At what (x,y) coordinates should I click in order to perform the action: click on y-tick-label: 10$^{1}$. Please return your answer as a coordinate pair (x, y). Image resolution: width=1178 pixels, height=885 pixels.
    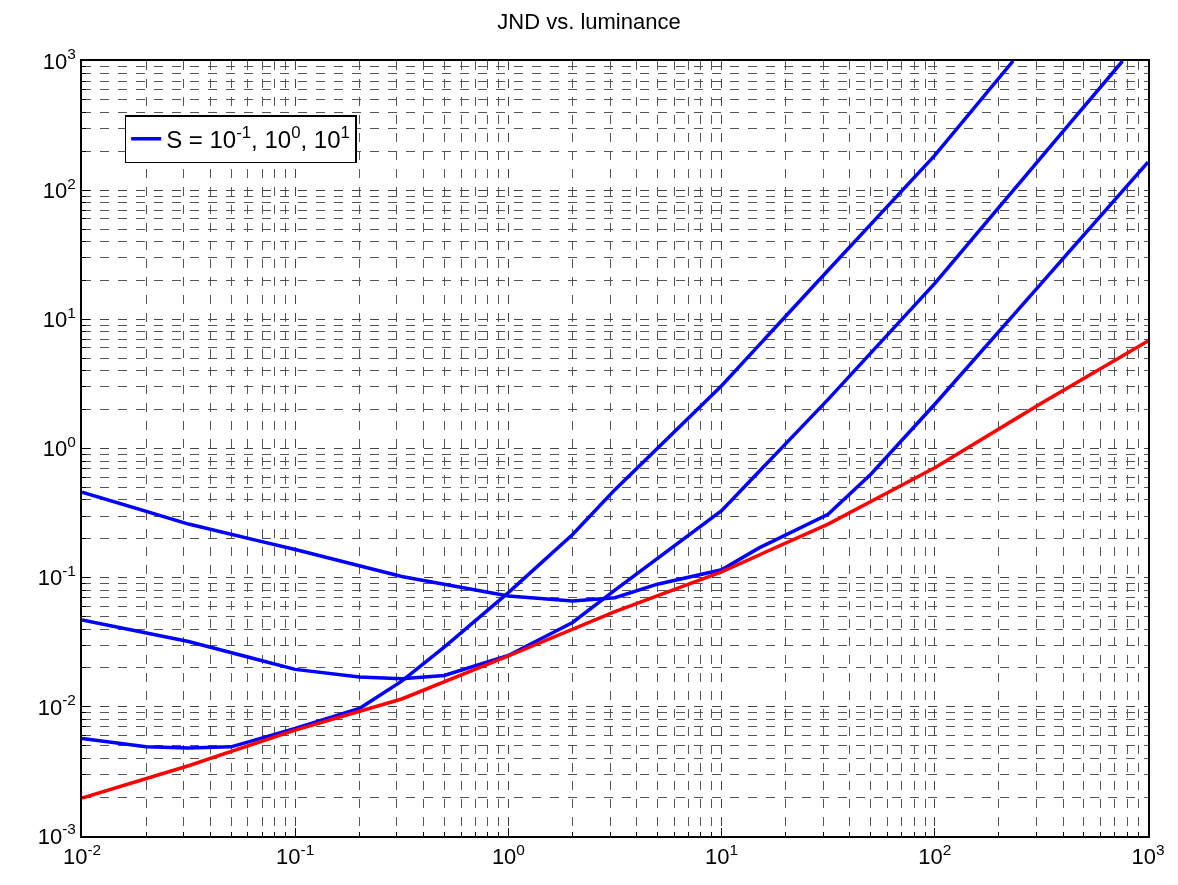
    Looking at the image, I should click on (59, 318).